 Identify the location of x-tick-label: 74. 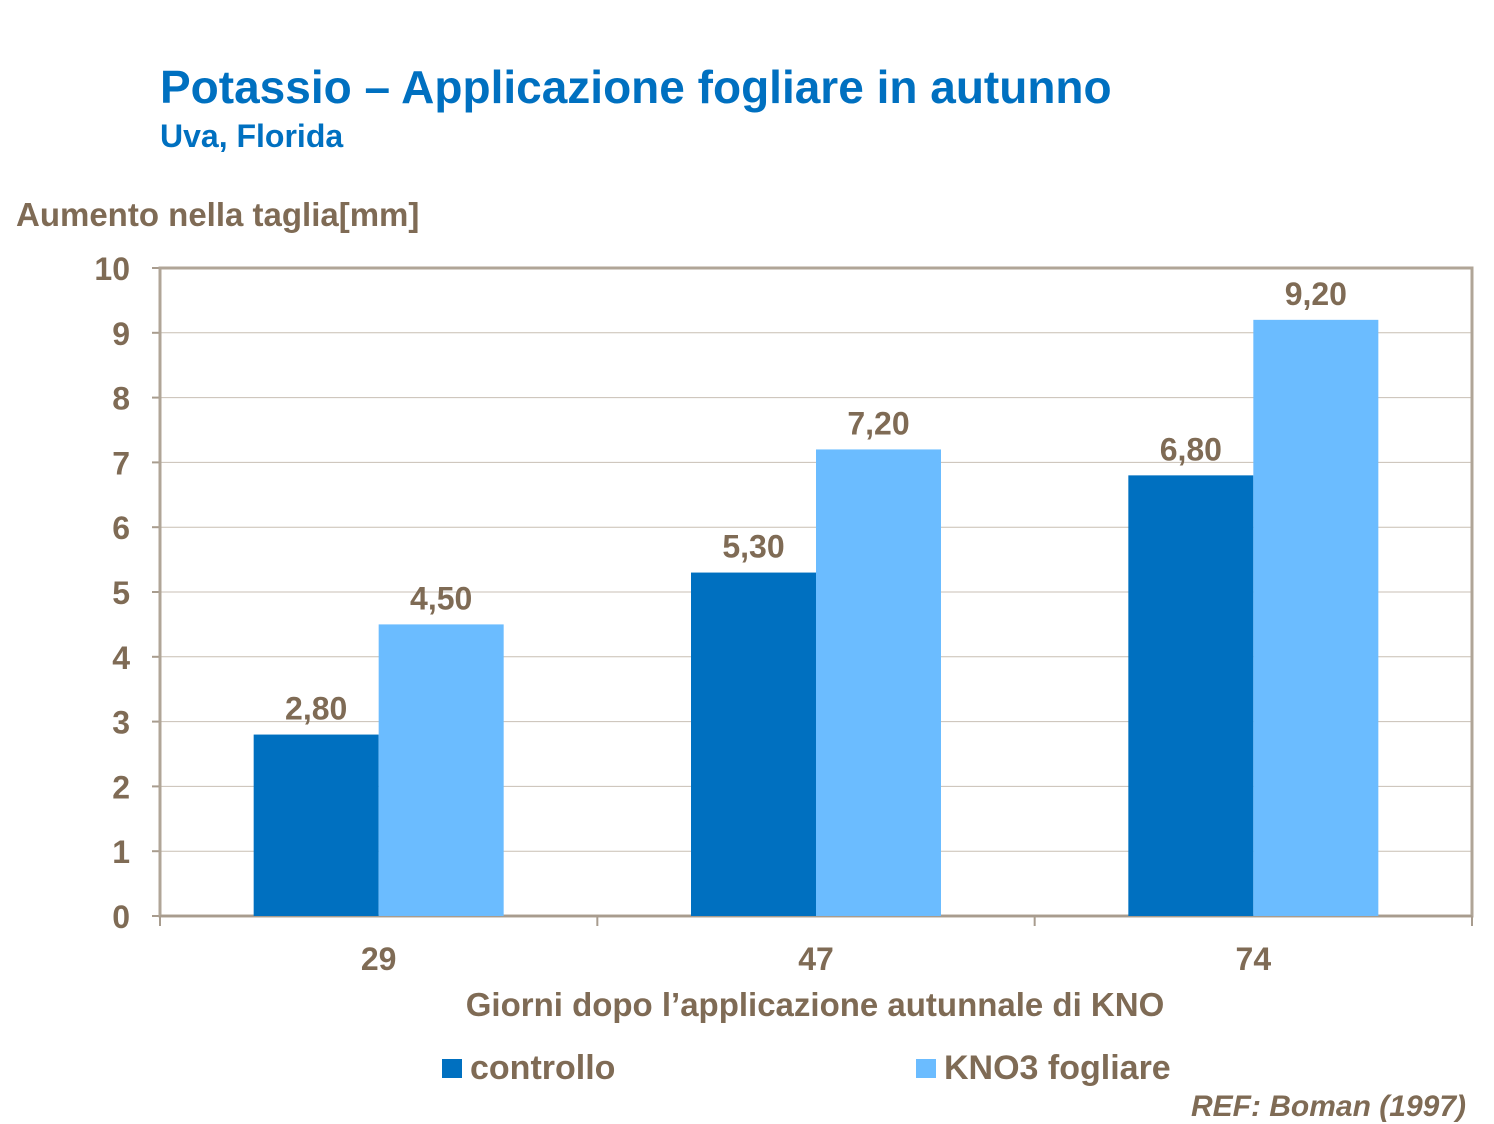
(1254, 959).